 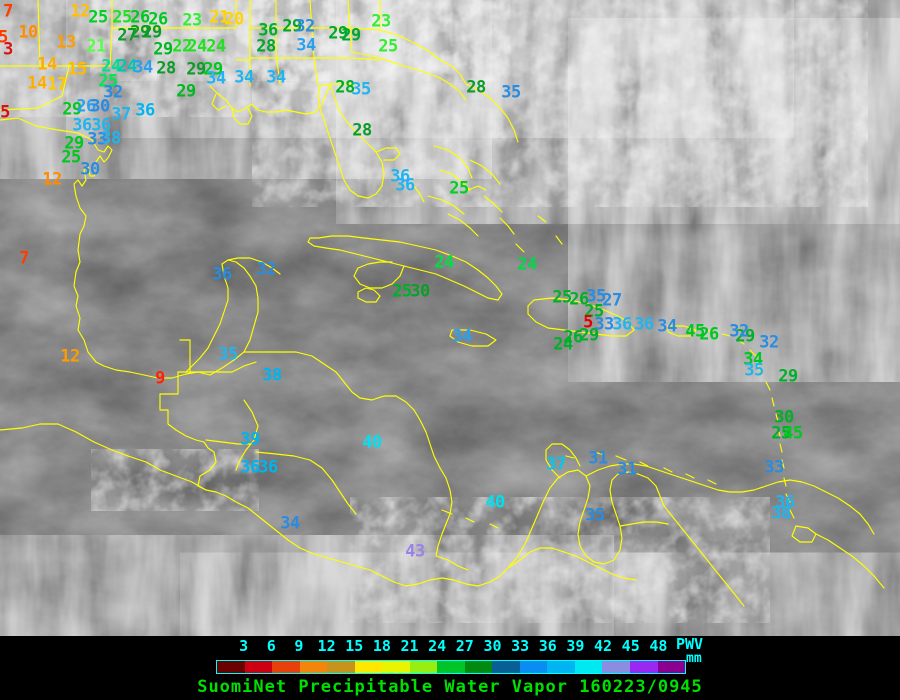 What do you see at coordinates (547, 646) in the screenshot?
I see `colorbar-tick-36: 36` at bounding box center [547, 646].